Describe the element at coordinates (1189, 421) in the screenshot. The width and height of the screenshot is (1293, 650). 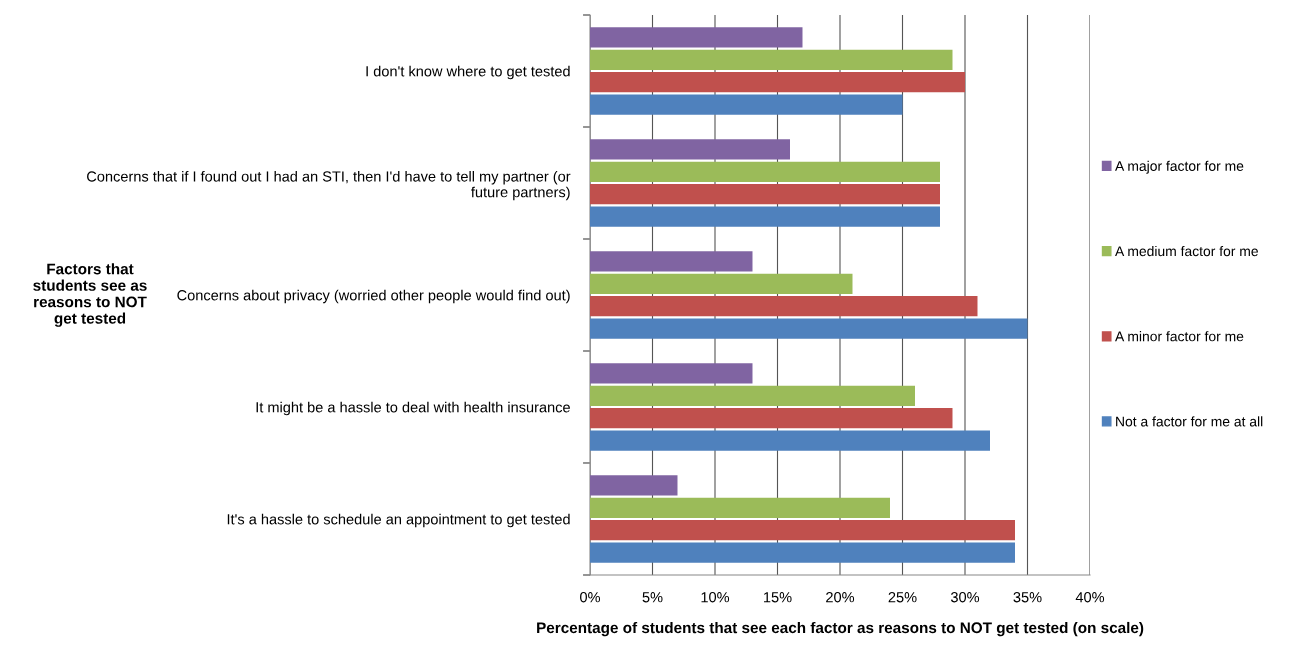
I see `legend-label: Not a factor for me at all` at that location.